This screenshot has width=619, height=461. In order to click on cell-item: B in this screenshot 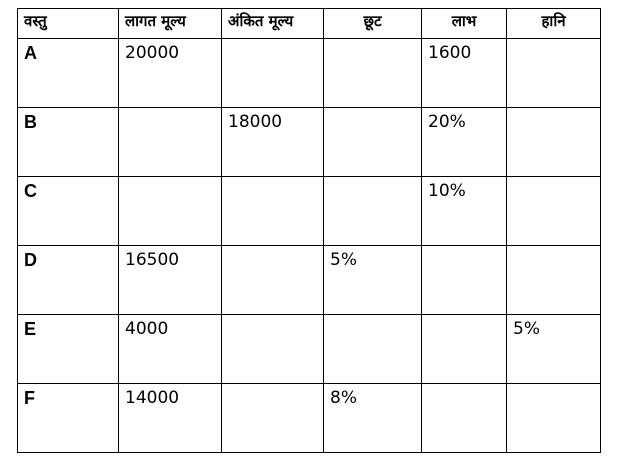, I will do `click(68, 142)`.